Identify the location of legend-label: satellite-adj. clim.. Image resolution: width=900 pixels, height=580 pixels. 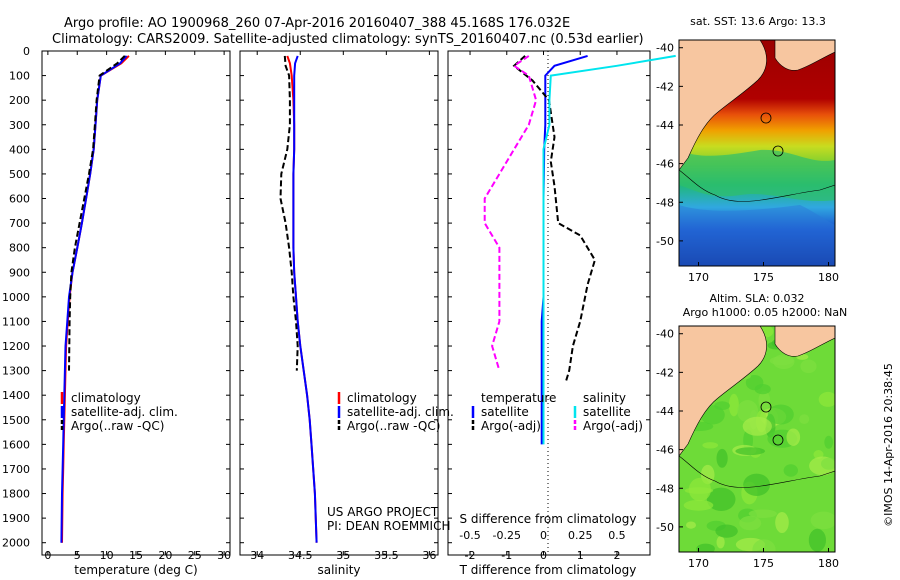
(124, 412).